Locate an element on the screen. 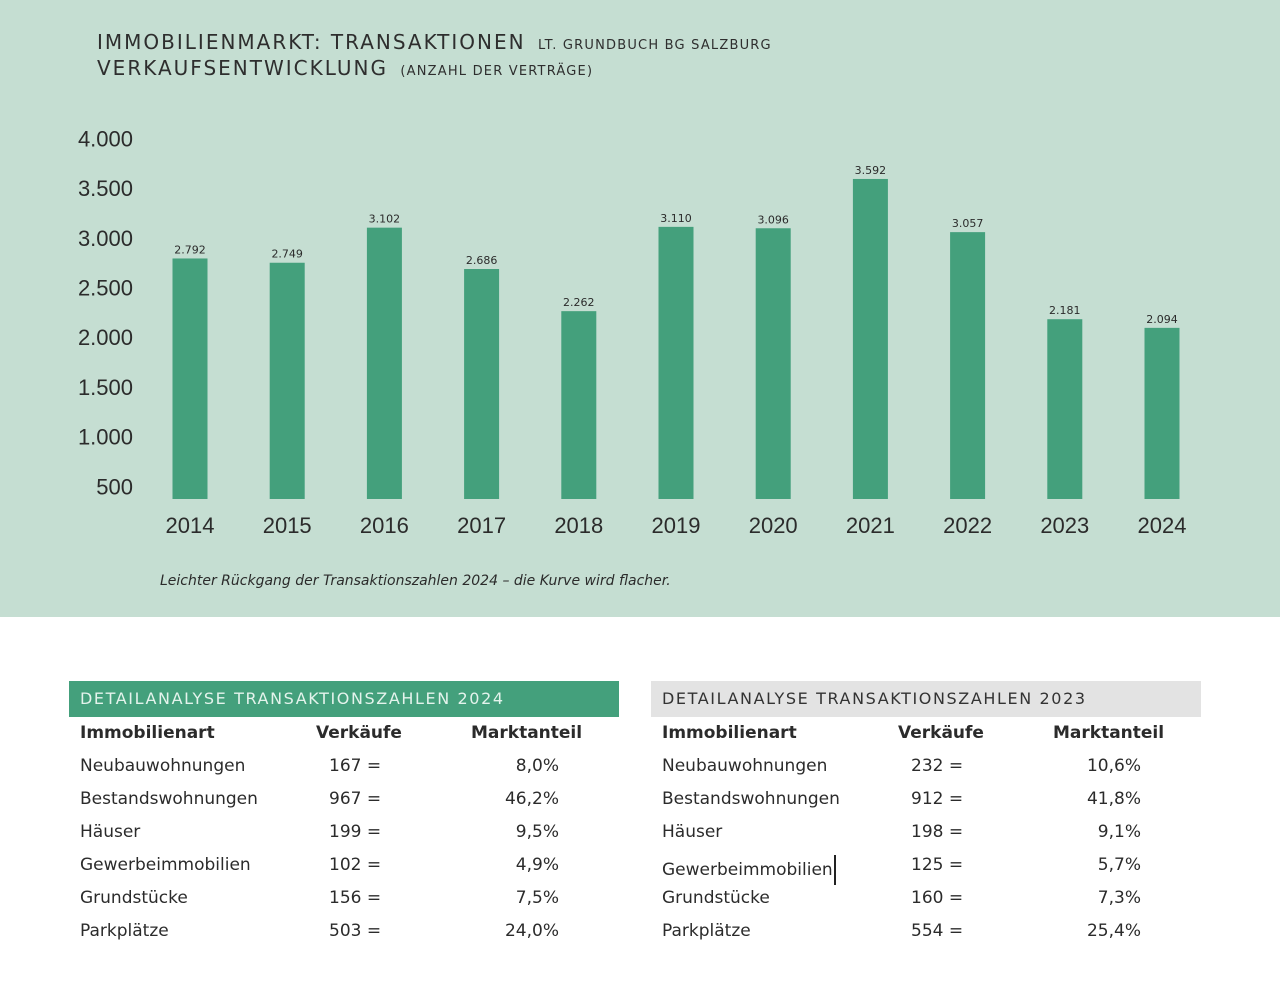  y-tick-label: 500 is located at coordinates (114, 486).